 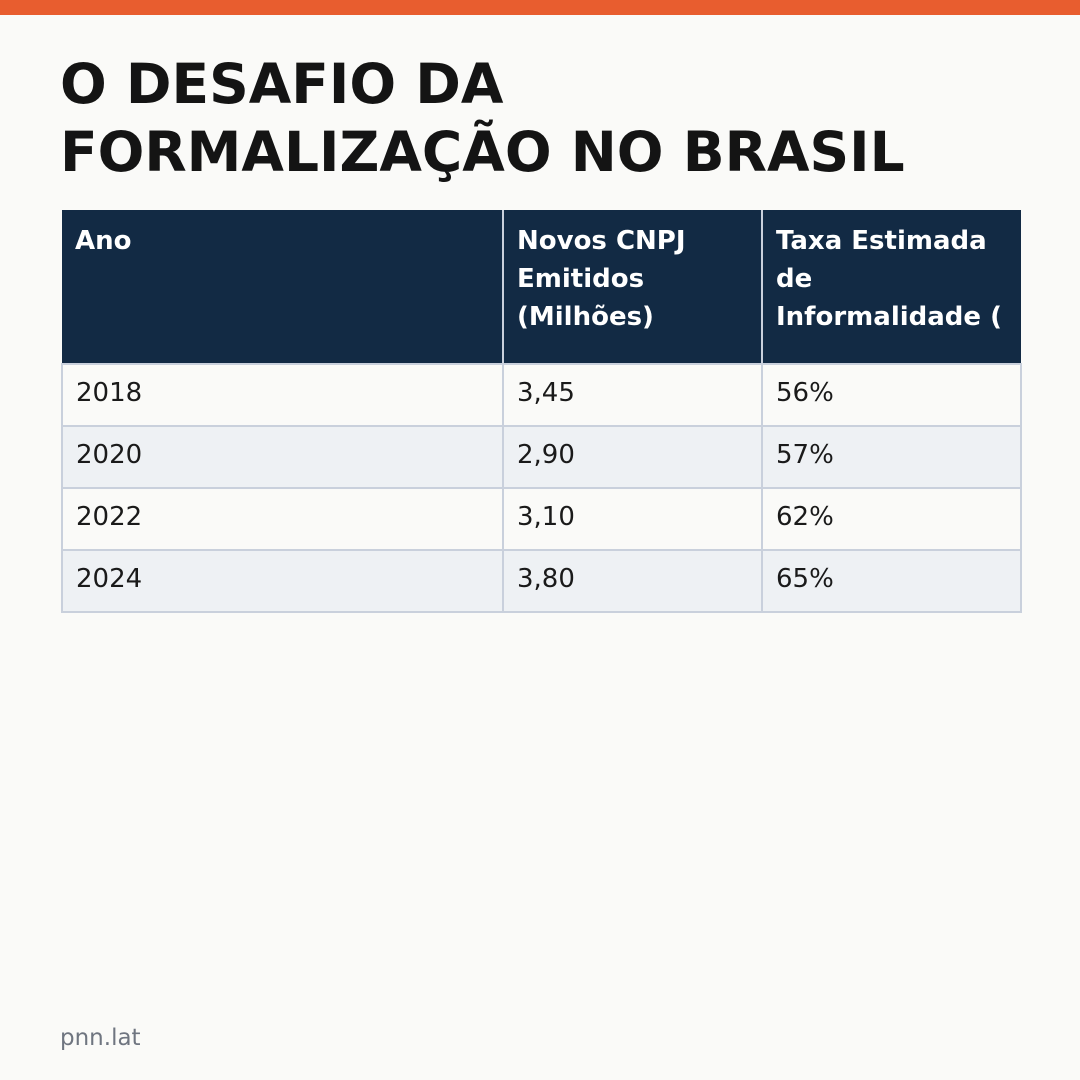 I want to click on cell-new-cnpj: 2,90, so click(x=632, y=457).